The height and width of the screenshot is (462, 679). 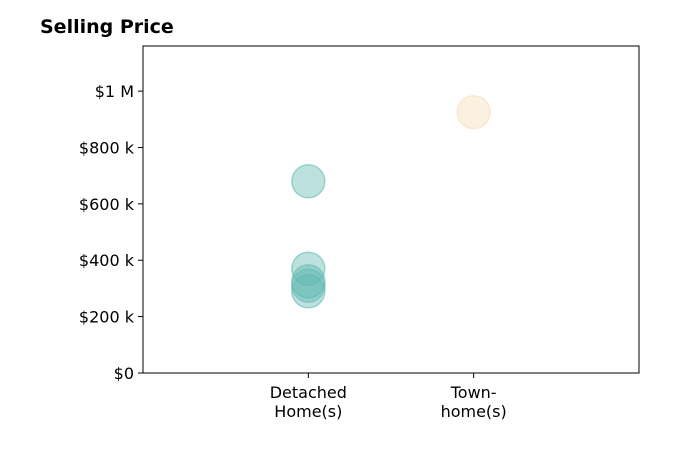 What do you see at coordinates (107, 147) in the screenshot?
I see `y-tick-label: $800 k` at bounding box center [107, 147].